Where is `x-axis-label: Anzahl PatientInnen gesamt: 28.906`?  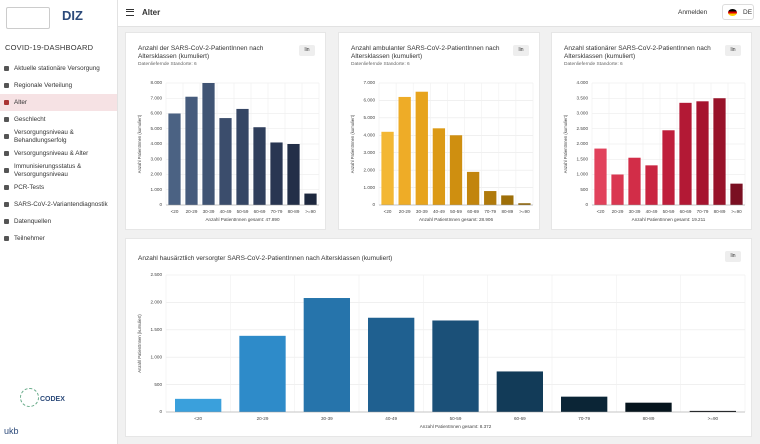
x-axis-label: Anzahl PatientInnen gesamt: 28.906 is located at coordinates (456, 219).